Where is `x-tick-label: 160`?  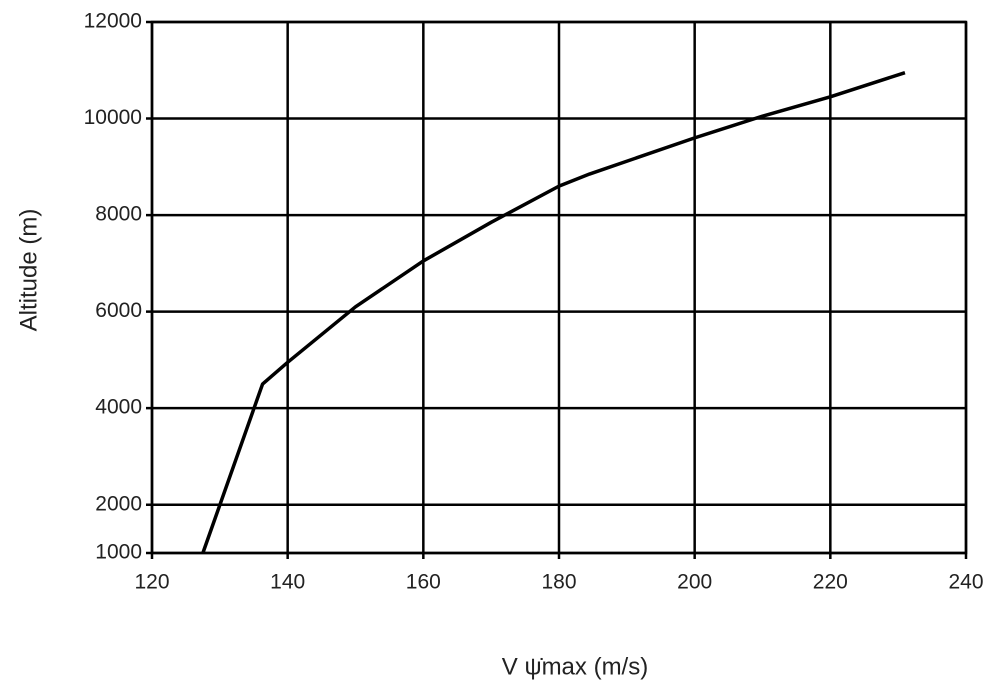 x-tick-label: 160 is located at coordinates (423, 582).